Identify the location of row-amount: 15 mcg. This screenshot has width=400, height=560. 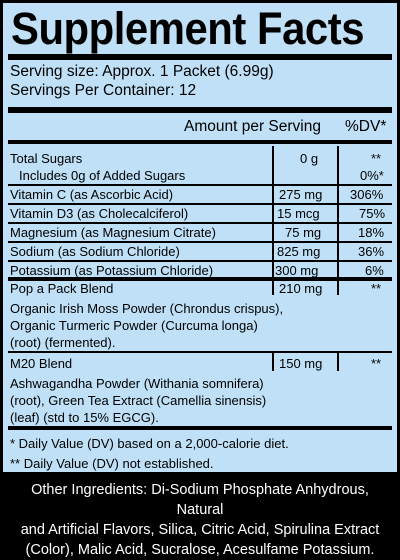
(298, 213).